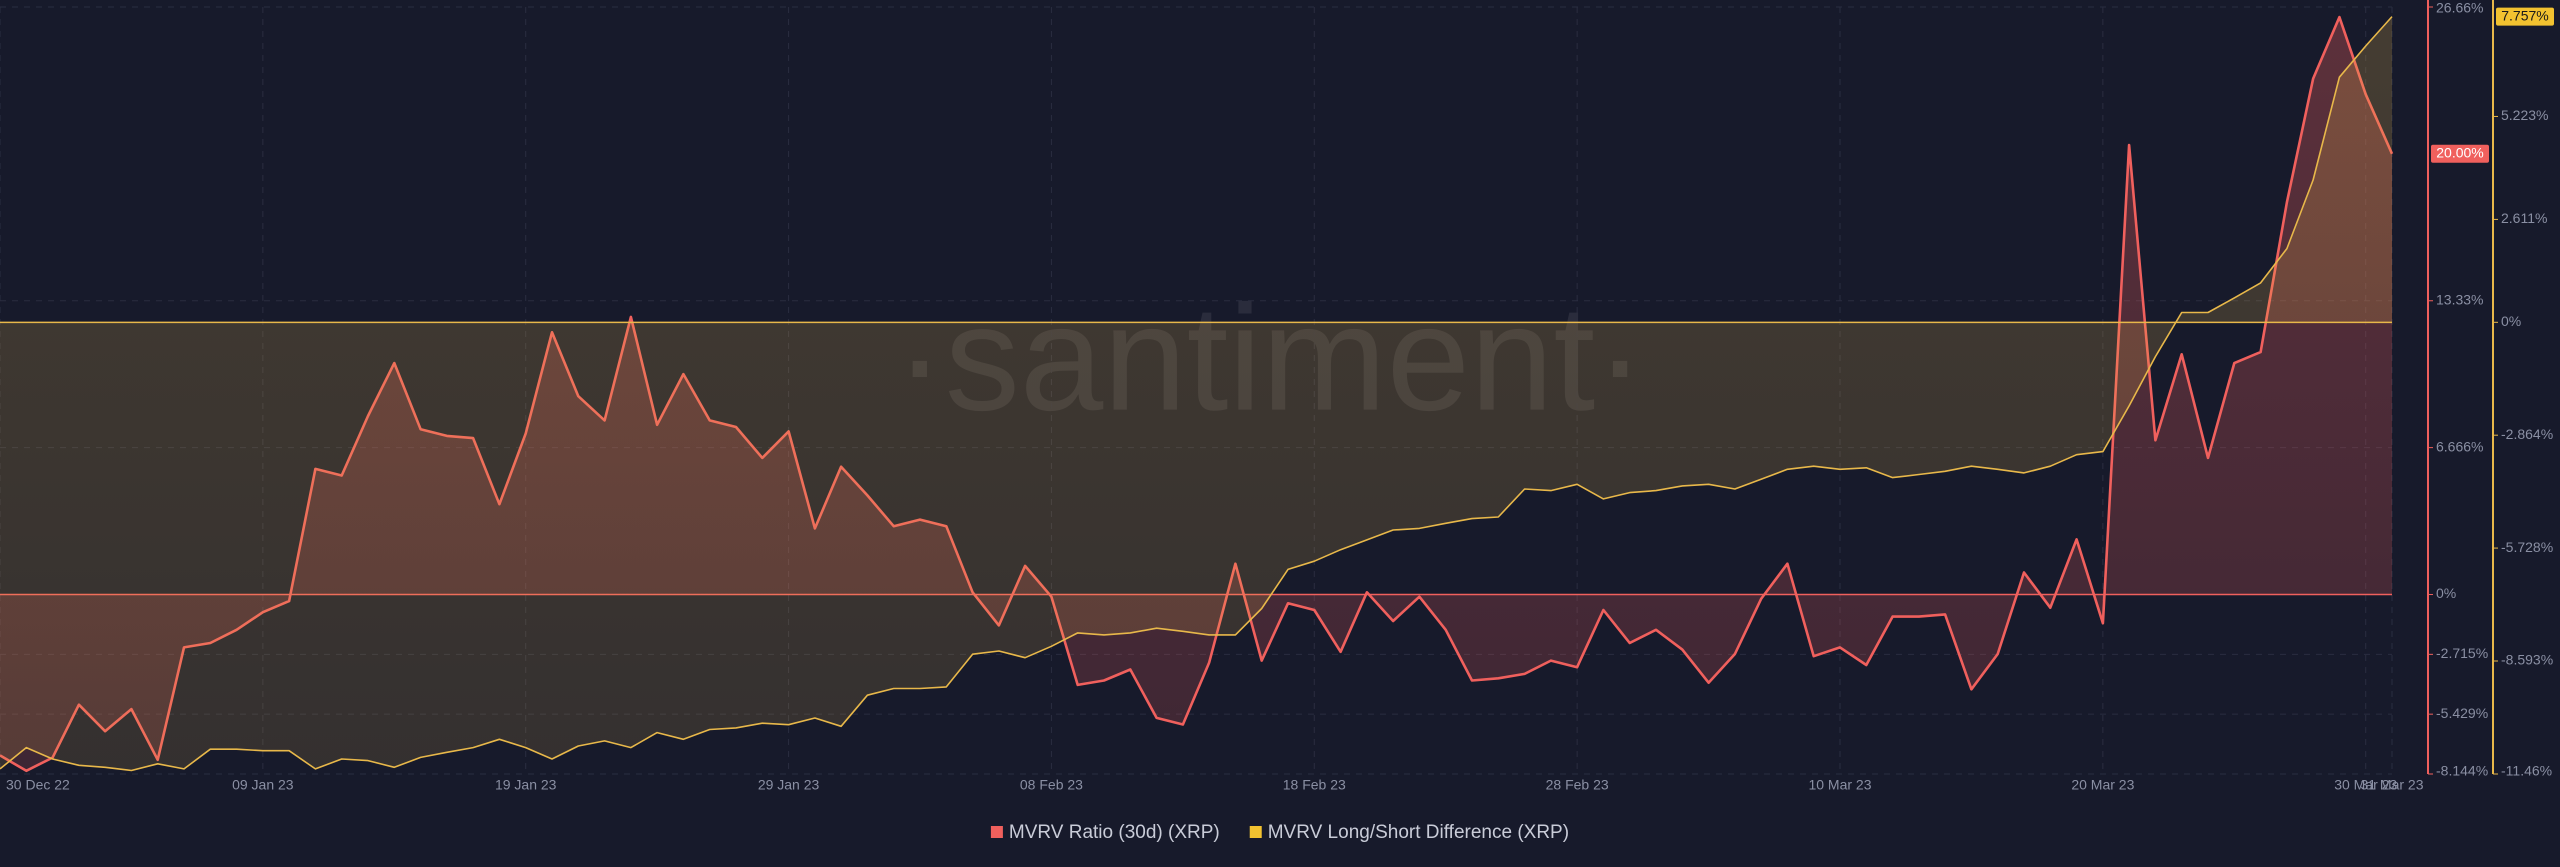  What do you see at coordinates (2446, 593) in the screenshot?
I see `y-tick-label: 0%` at bounding box center [2446, 593].